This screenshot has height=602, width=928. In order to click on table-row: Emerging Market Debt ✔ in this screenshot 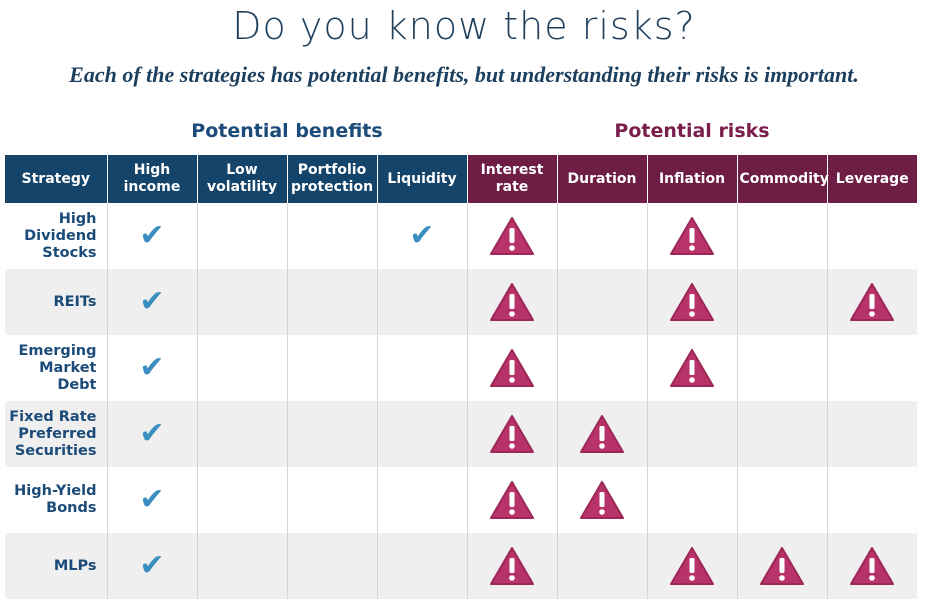, I will do `click(461, 368)`.